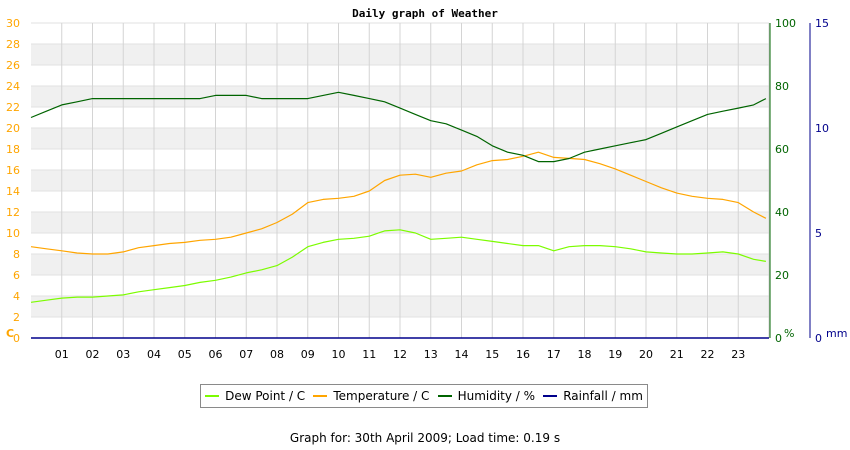 The image size is (850, 450). I want to click on y-tick-left: 4, so click(16, 296).